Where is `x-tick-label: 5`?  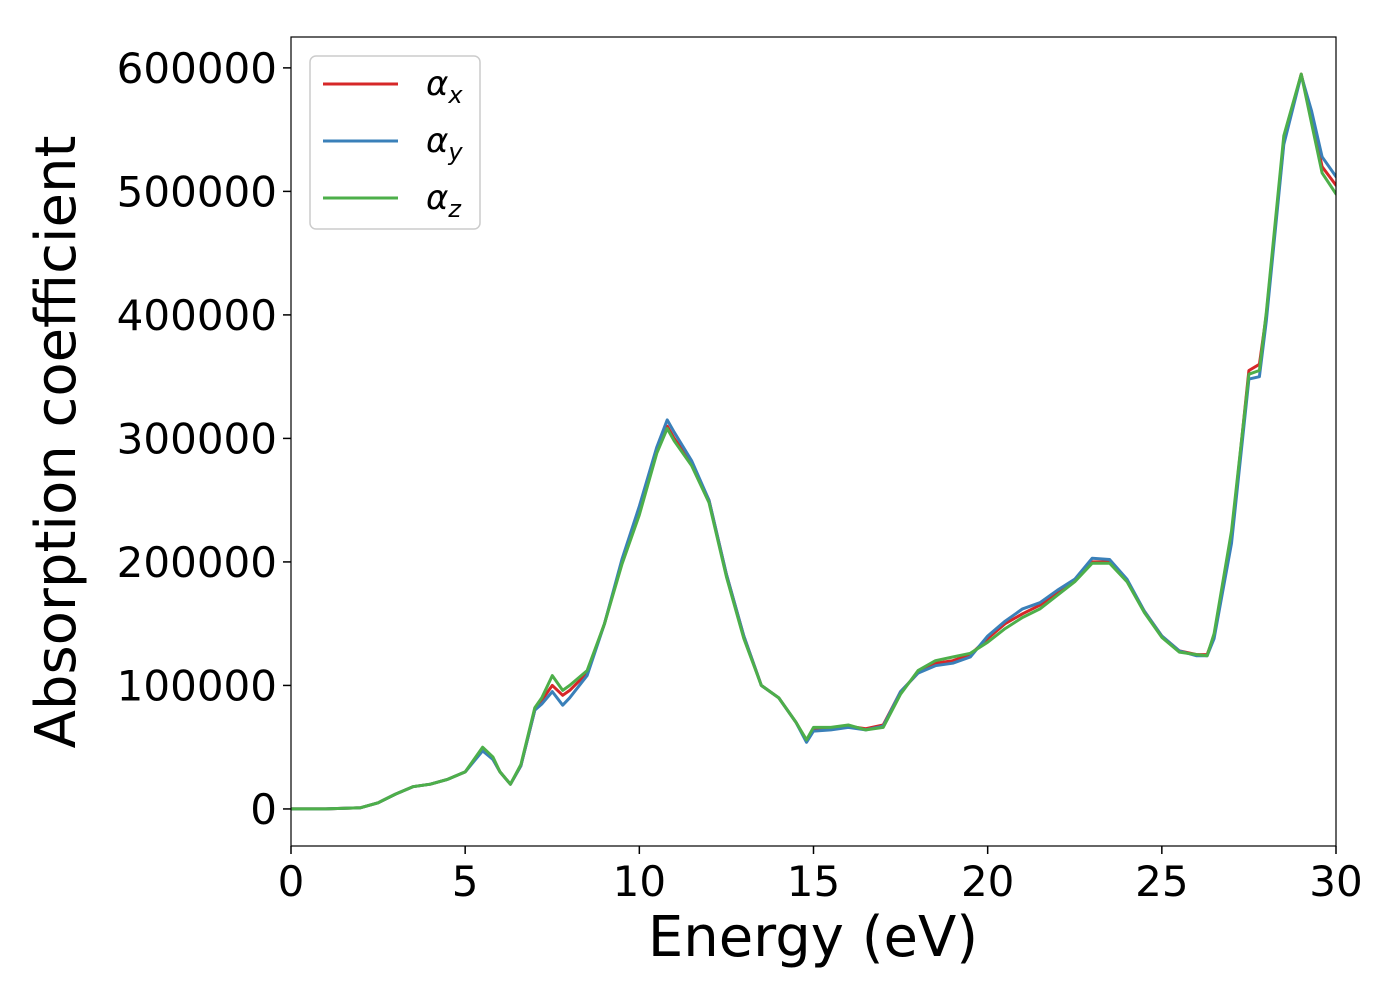
x-tick-label: 5 is located at coordinates (465, 881).